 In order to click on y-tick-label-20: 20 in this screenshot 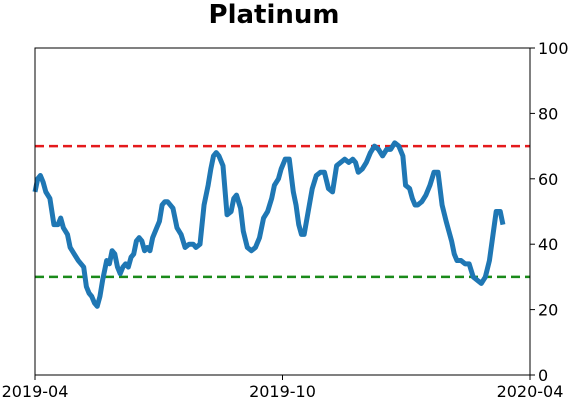, I will do `click(548, 310)`.